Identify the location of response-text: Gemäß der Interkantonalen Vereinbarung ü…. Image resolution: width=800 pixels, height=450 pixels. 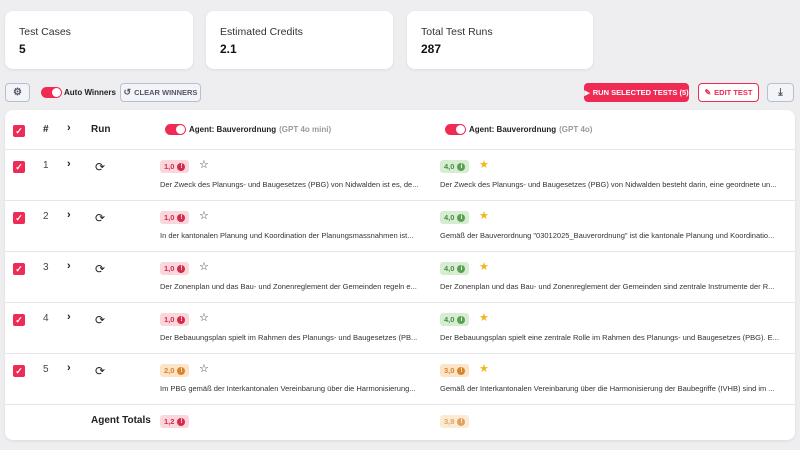
(607, 388).